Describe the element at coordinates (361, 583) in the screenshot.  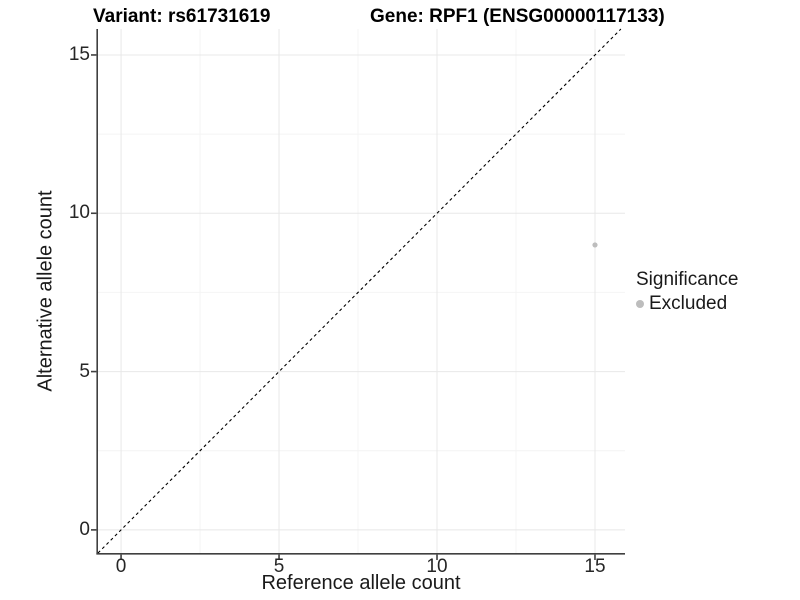
I see `x-axis-title: Reference allele count` at that location.